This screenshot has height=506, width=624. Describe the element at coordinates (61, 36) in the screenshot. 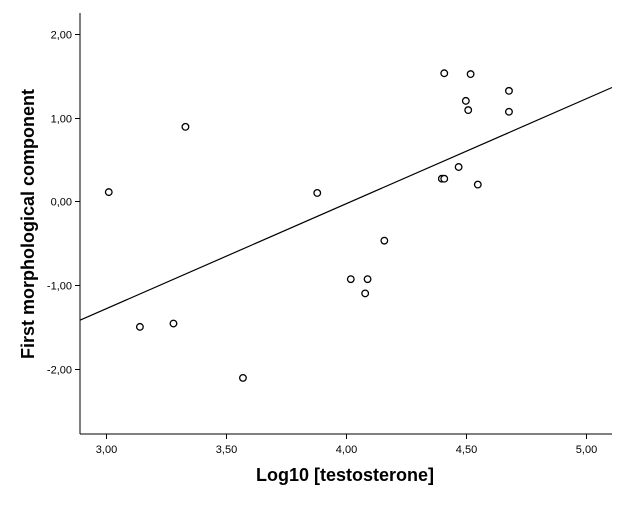

I see `y-tick-label: 2,00` at that location.